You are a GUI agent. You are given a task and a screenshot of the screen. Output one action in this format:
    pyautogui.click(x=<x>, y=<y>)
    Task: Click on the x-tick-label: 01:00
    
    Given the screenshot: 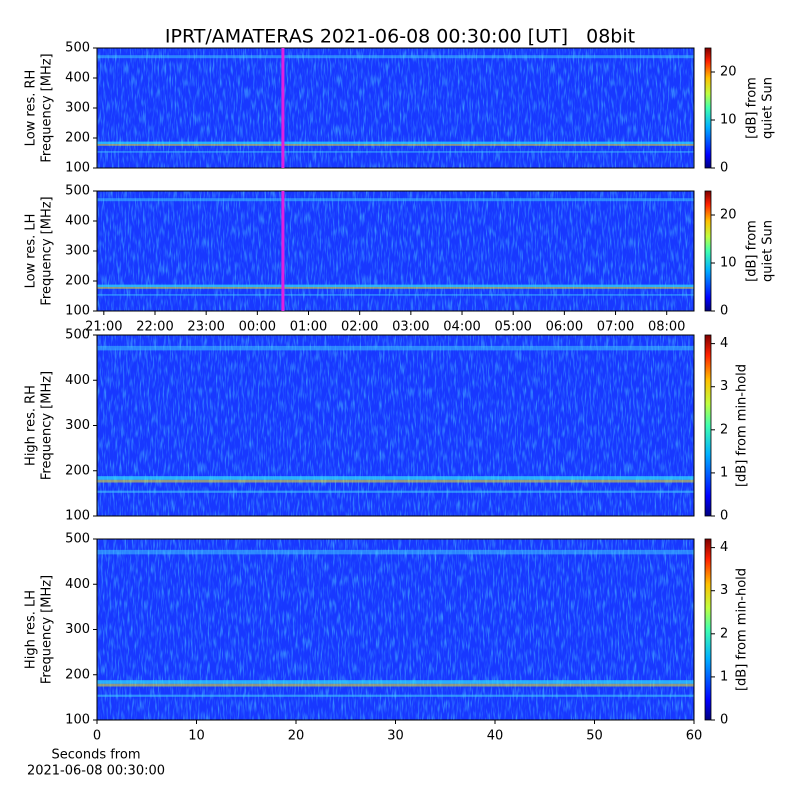 What is the action you would take?
    pyautogui.click(x=308, y=327)
    